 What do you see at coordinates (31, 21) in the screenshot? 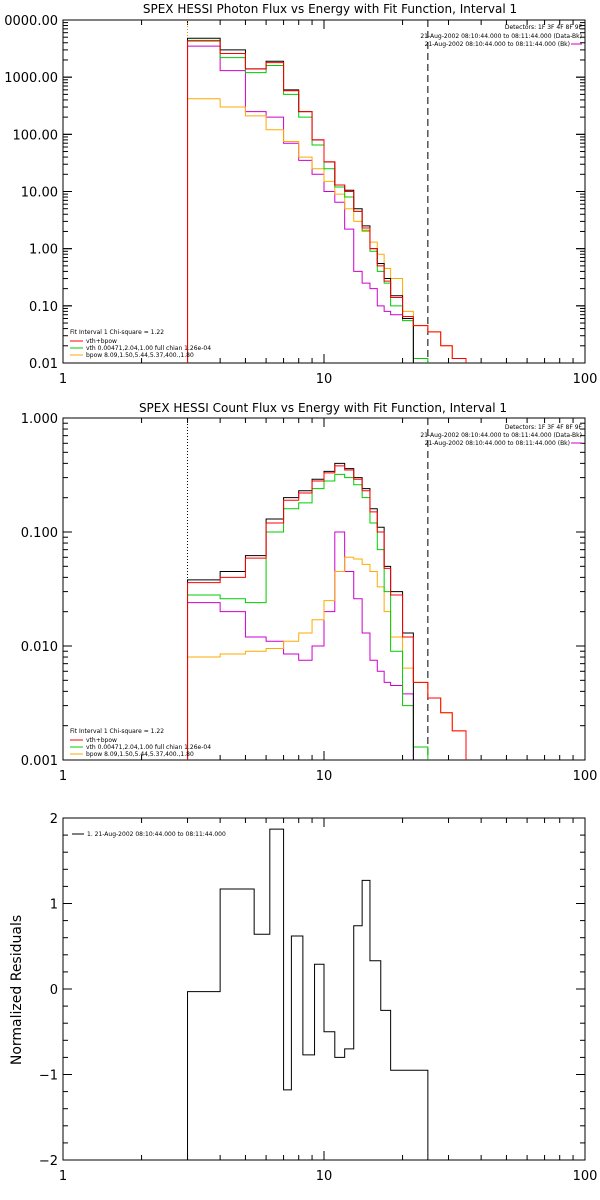
I see `y-tick-label: 0000.00` at bounding box center [31, 21].